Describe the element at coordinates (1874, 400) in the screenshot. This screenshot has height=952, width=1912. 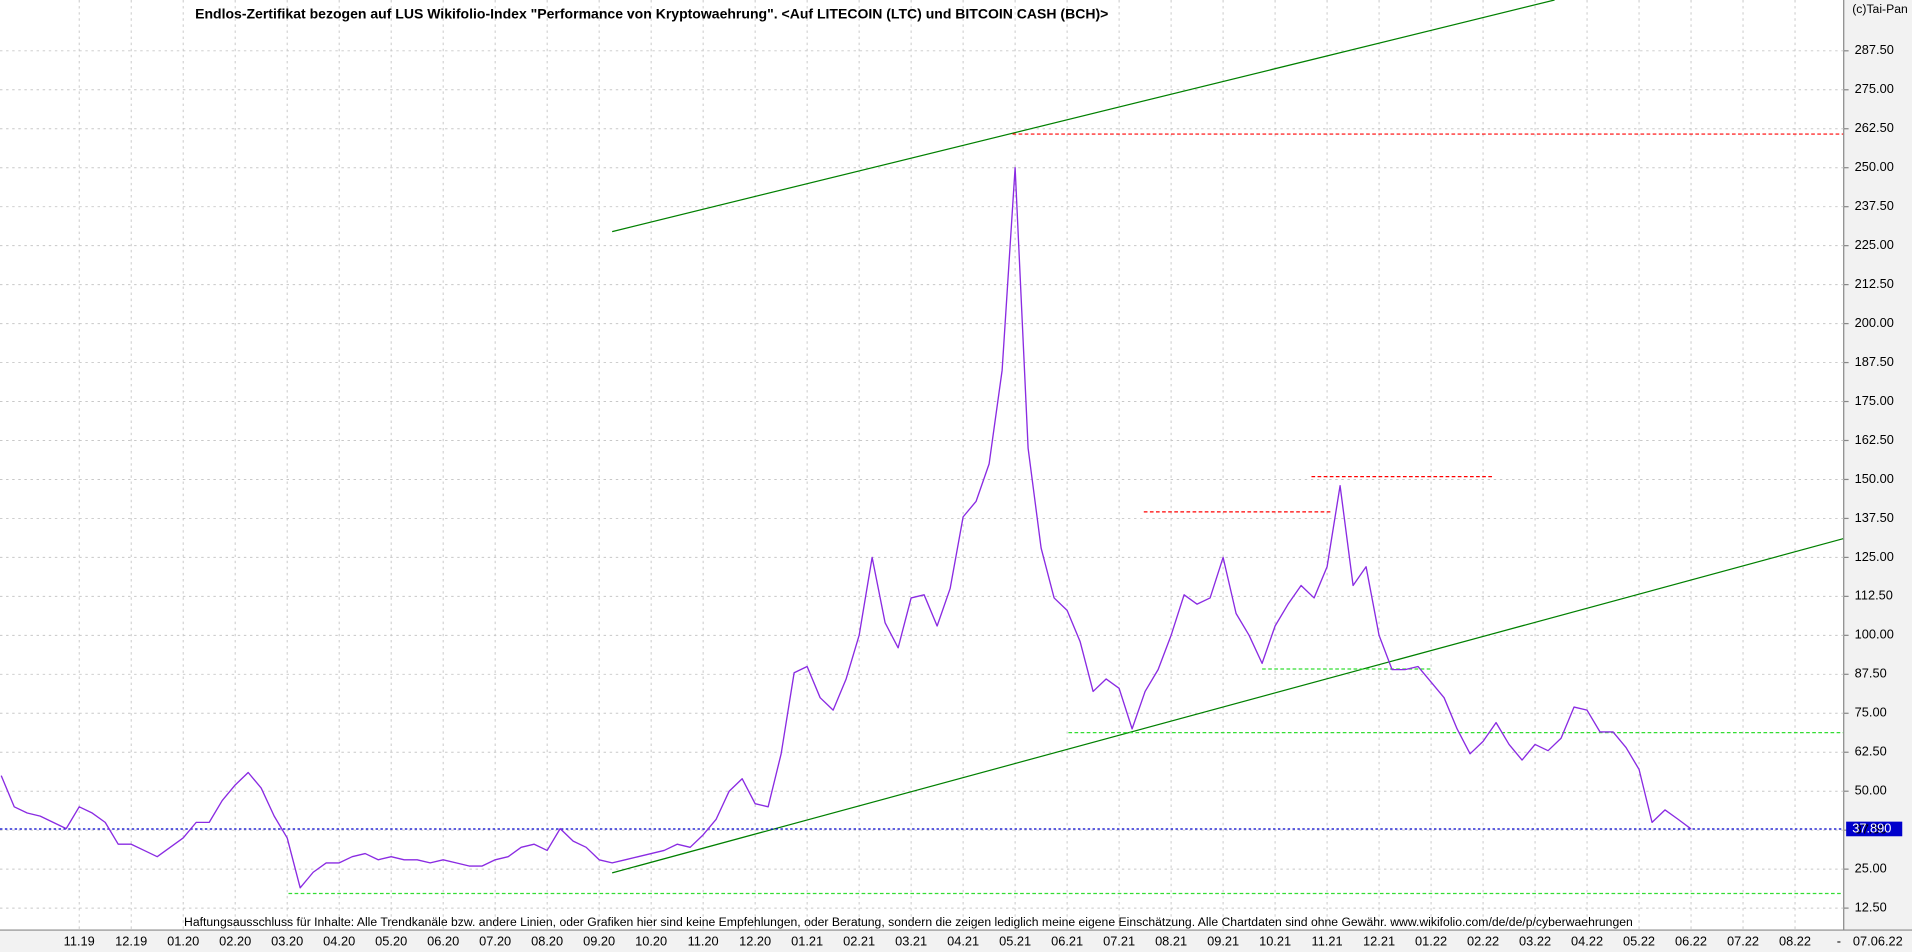
I see `y-tick-label: 175.00` at that location.